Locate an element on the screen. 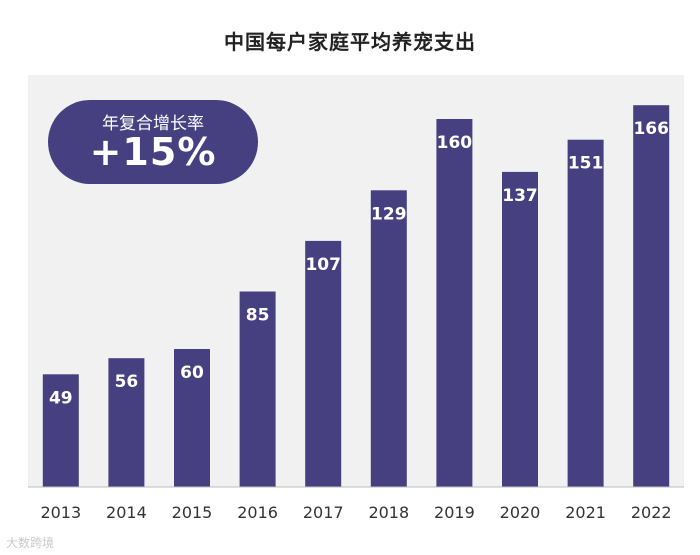  bar-2022 is located at coordinates (651, 296).